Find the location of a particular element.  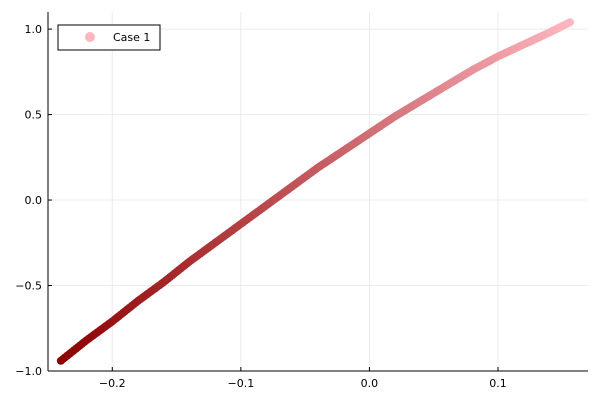

x-tick-label: 0.0 is located at coordinates (370, 383).